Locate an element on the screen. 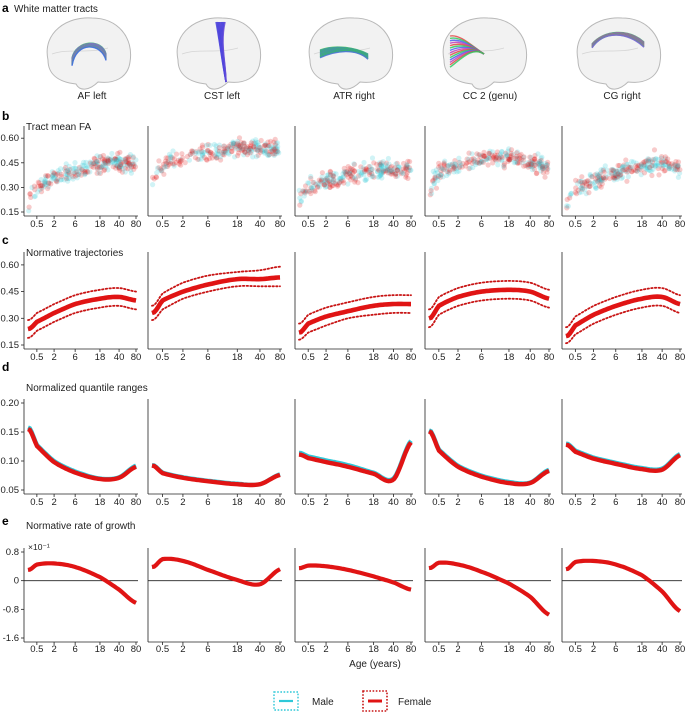 The height and width of the screenshot is (713, 685). fiber is located at coordinates (467, 59).